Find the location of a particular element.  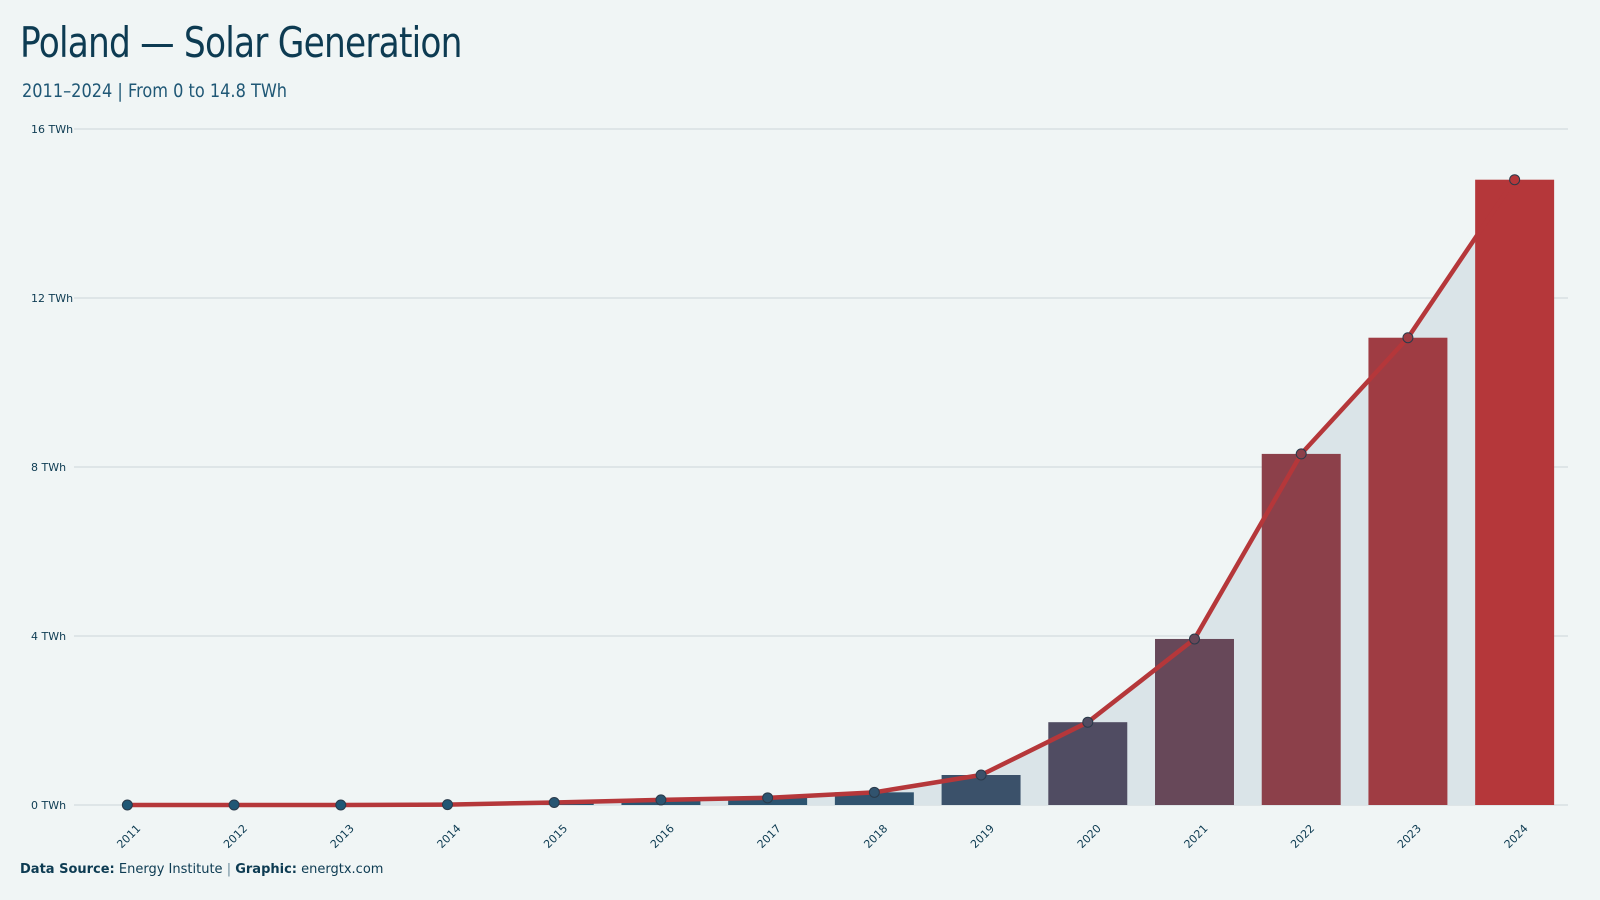

x-tick-label: 2020 is located at coordinates (1089, 836).